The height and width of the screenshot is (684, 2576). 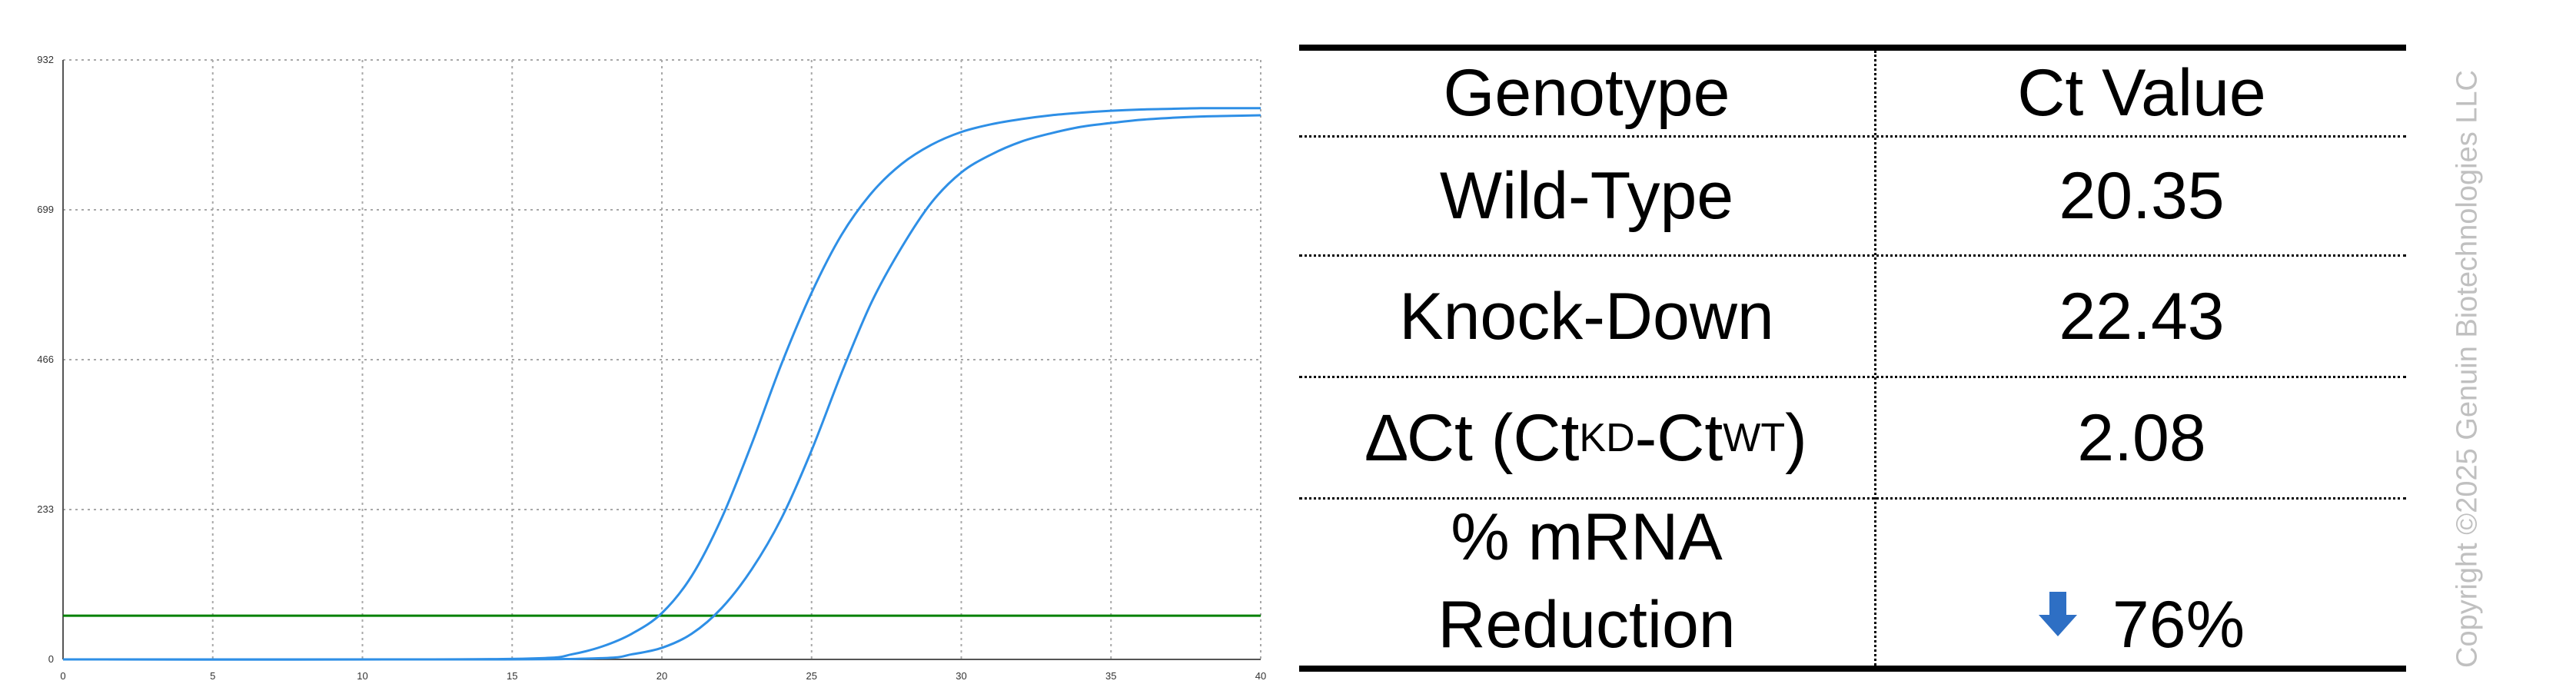 I want to click on table-row: Wild-Type 20.35, so click(x=1852, y=197).